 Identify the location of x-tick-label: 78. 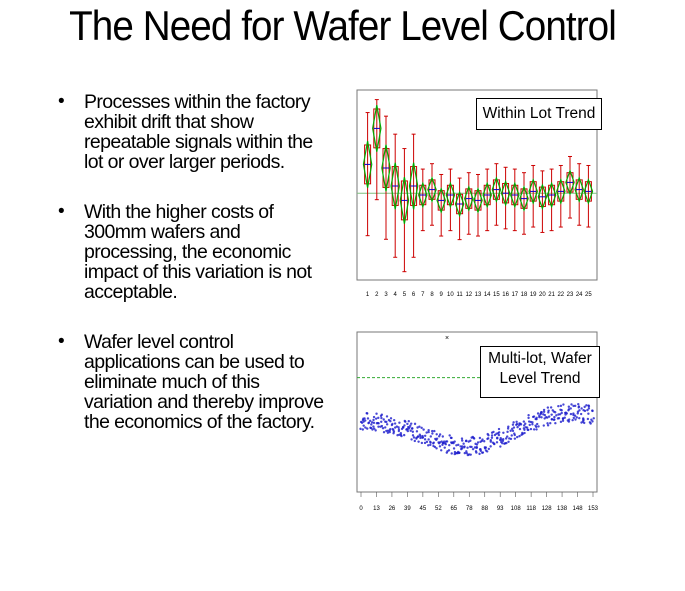
(469, 509).